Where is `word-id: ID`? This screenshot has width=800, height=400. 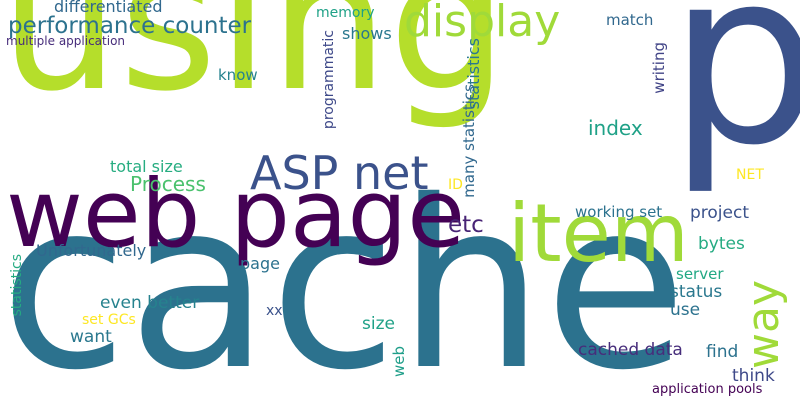 word-id: ID is located at coordinates (455, 185).